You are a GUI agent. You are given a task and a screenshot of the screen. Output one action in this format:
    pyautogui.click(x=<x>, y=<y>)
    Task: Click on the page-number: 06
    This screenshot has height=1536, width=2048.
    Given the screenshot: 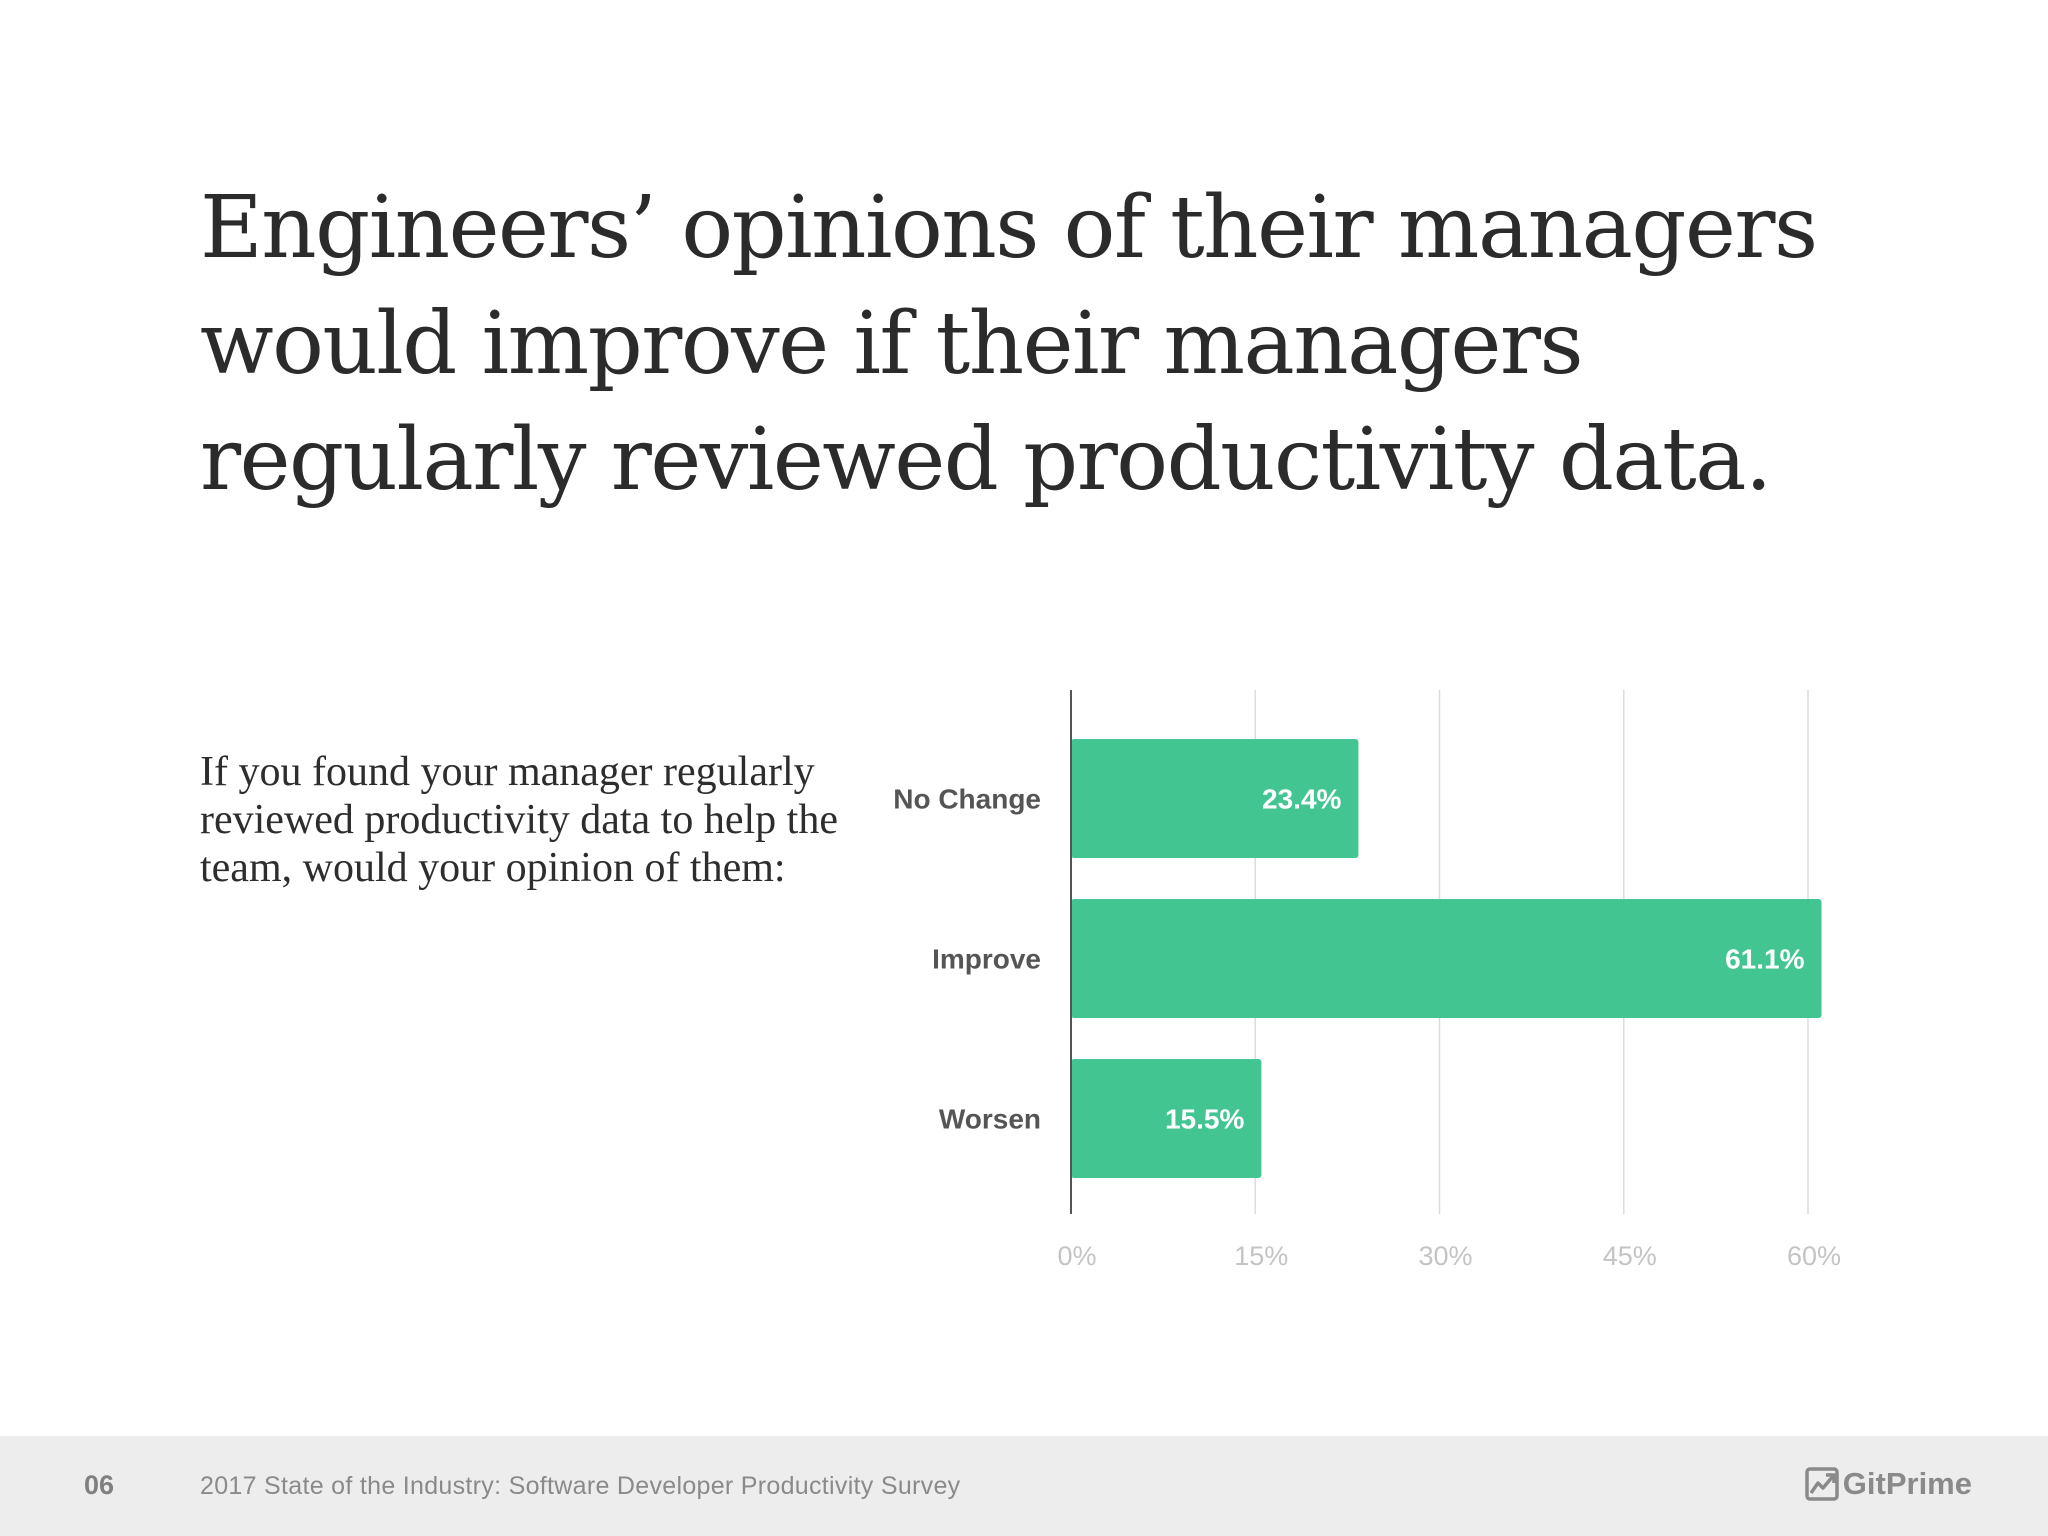 What is the action you would take?
    pyautogui.click(x=99, y=1485)
    